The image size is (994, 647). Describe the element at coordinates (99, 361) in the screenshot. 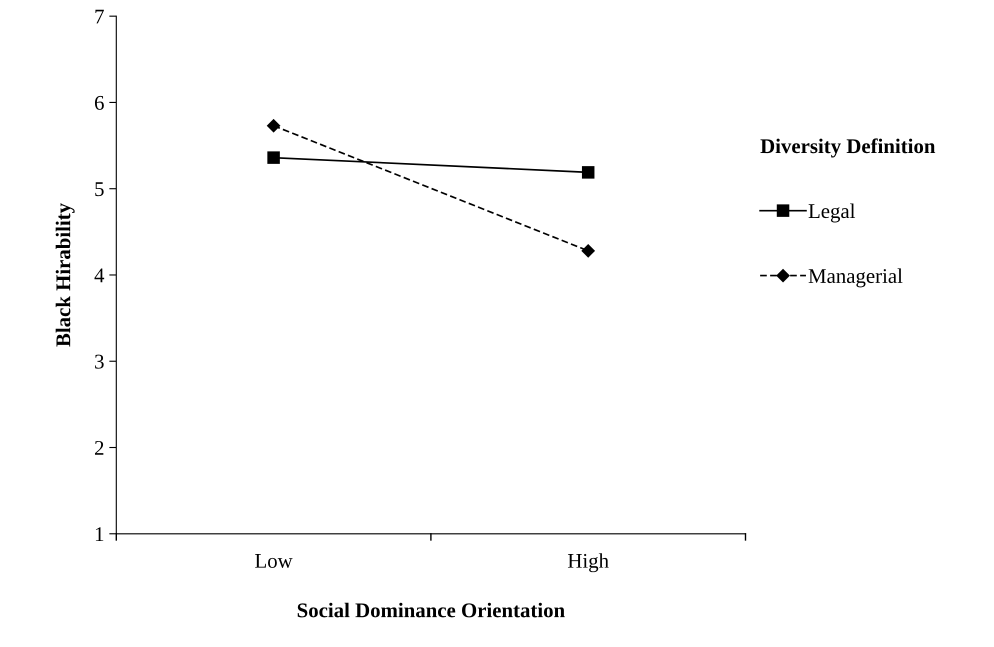

I see `y-tick-label: 3` at that location.